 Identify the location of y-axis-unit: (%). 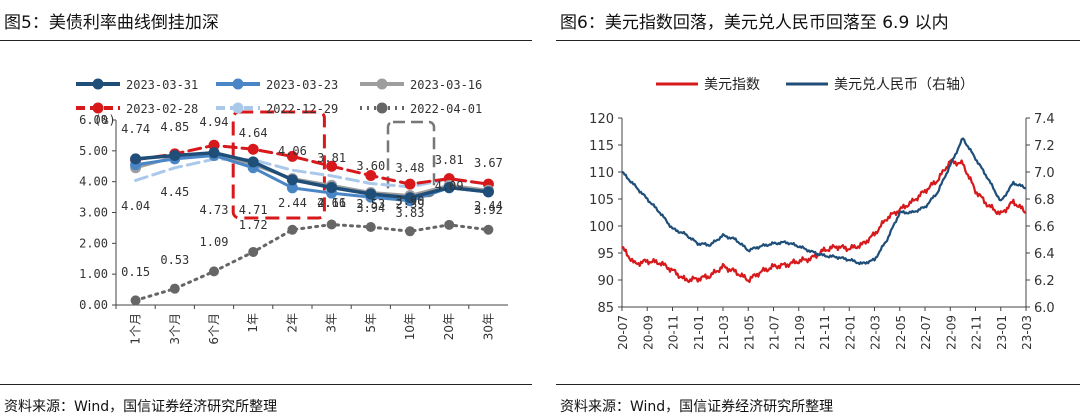
(105, 120).